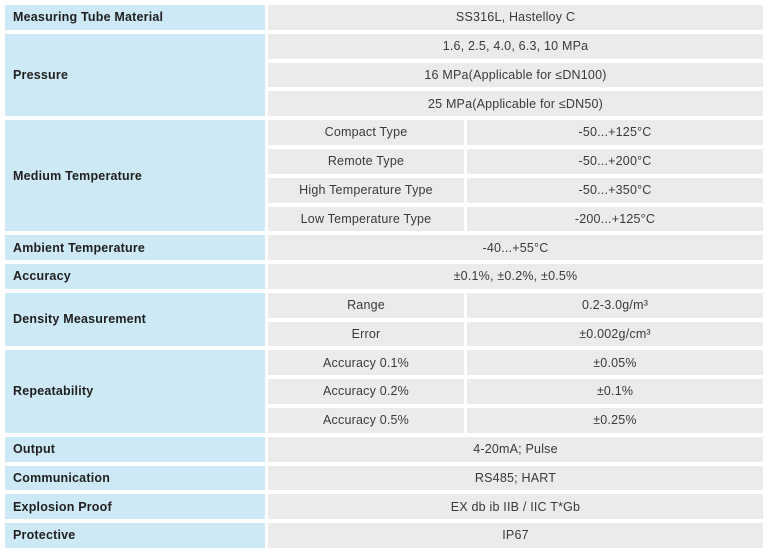 Image resolution: width=768 pixels, height=555 pixels. Describe the element at coordinates (615, 363) in the screenshot. I see `value-repeatability-0-1: ±0.05%` at that location.